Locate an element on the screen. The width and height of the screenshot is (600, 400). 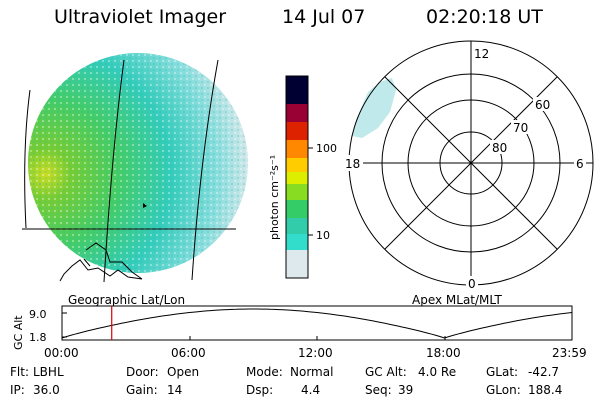
mlt-label-noon: 12 is located at coordinates (481, 54).